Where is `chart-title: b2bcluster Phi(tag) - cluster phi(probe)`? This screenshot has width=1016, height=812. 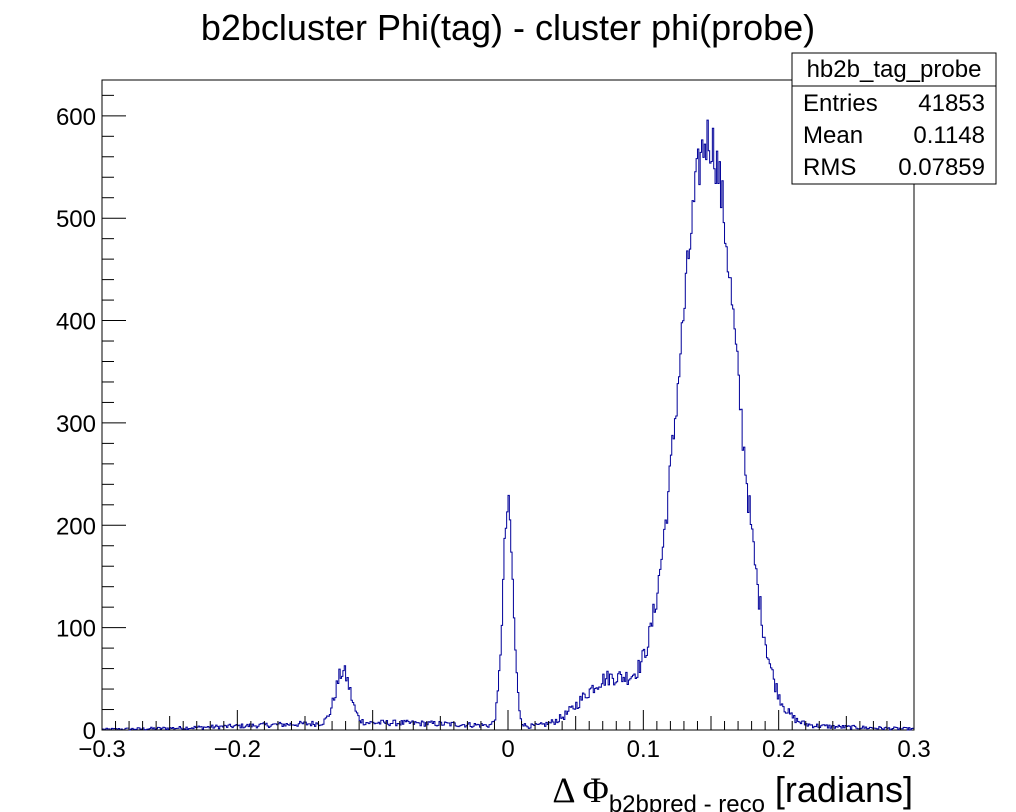
chart-title: b2bcluster Phi(tag) - cluster phi(probe) is located at coordinates (508, 27).